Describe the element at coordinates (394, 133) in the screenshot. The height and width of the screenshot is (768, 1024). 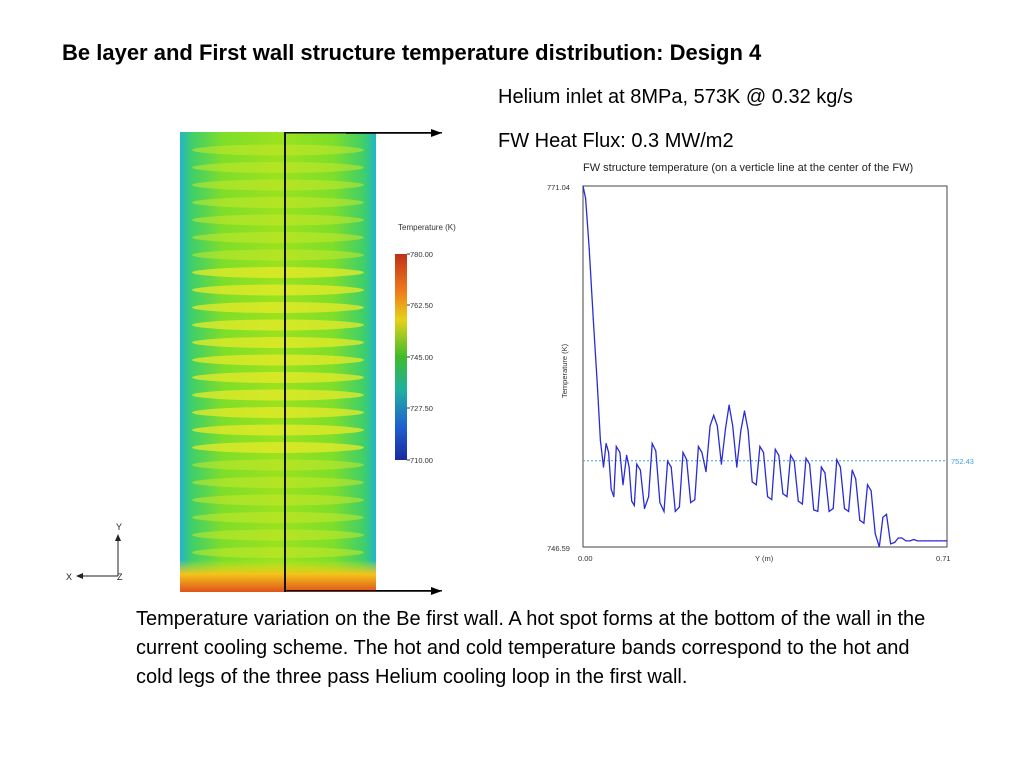
I see `top-arrow` at that location.